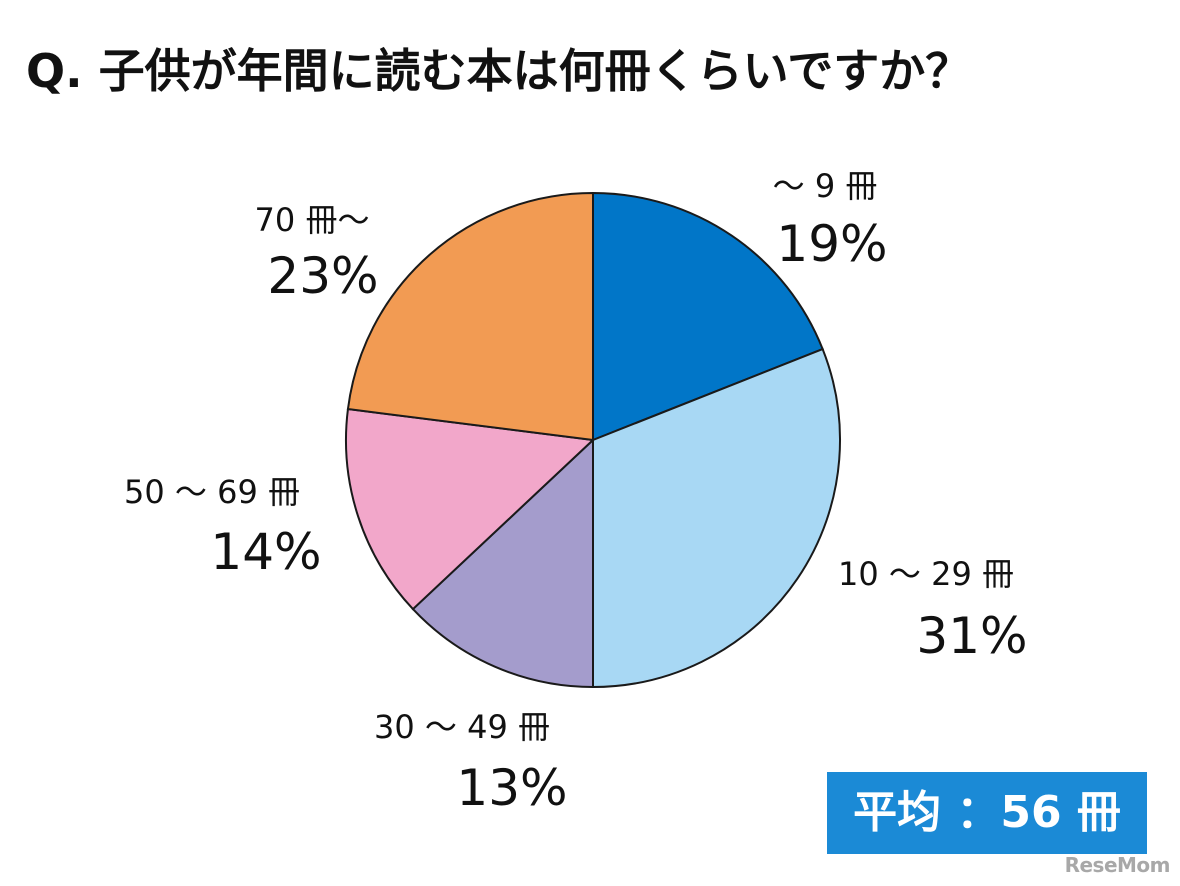 The image size is (1180, 886). I want to click on pie-slice-70-plus, so click(470, 316).